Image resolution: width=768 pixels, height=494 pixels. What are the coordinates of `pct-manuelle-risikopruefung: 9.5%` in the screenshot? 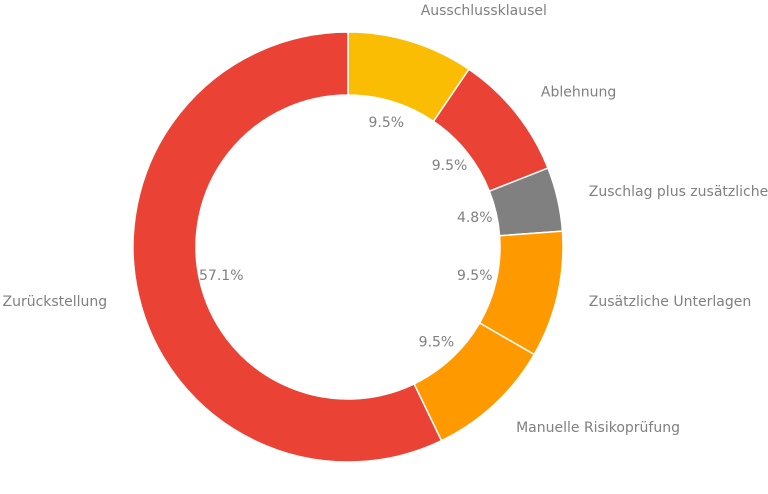 It's located at (437, 342).